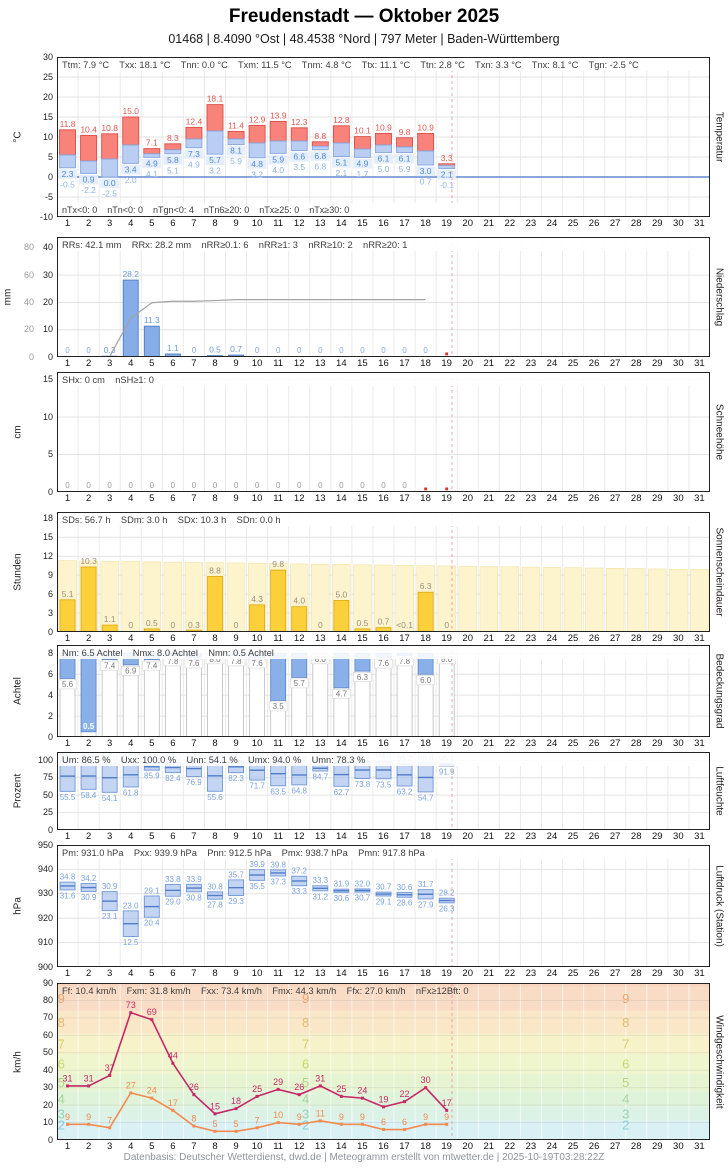  Describe the element at coordinates (89, 795) in the screenshot. I see `svg-text: 58.4` at that location.